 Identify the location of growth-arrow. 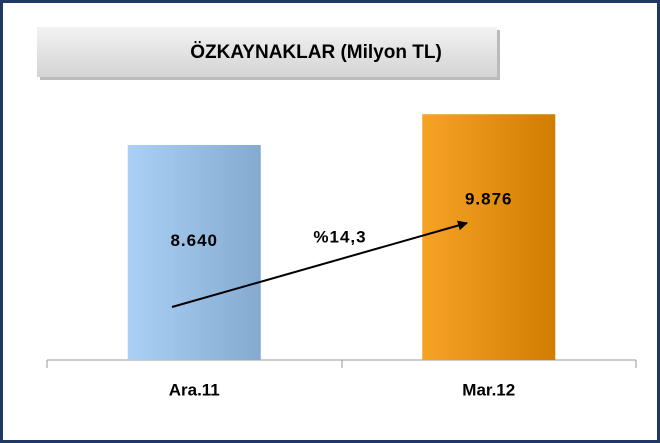
(319, 264).